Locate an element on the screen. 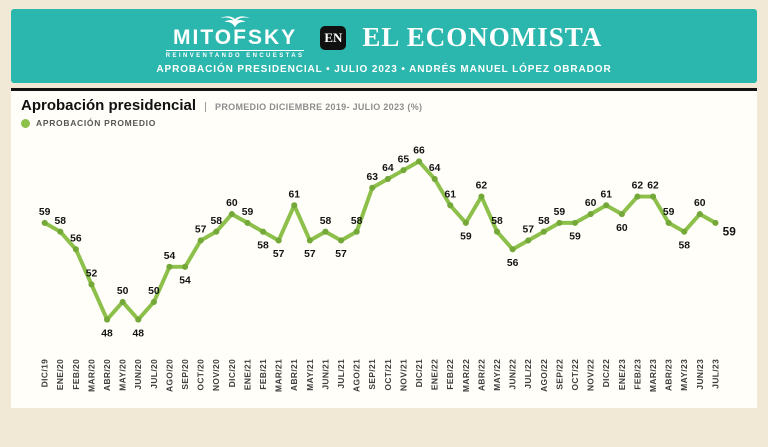 The image size is (768, 447). x-axis-month-label: DIC/22 is located at coordinates (606, 373).